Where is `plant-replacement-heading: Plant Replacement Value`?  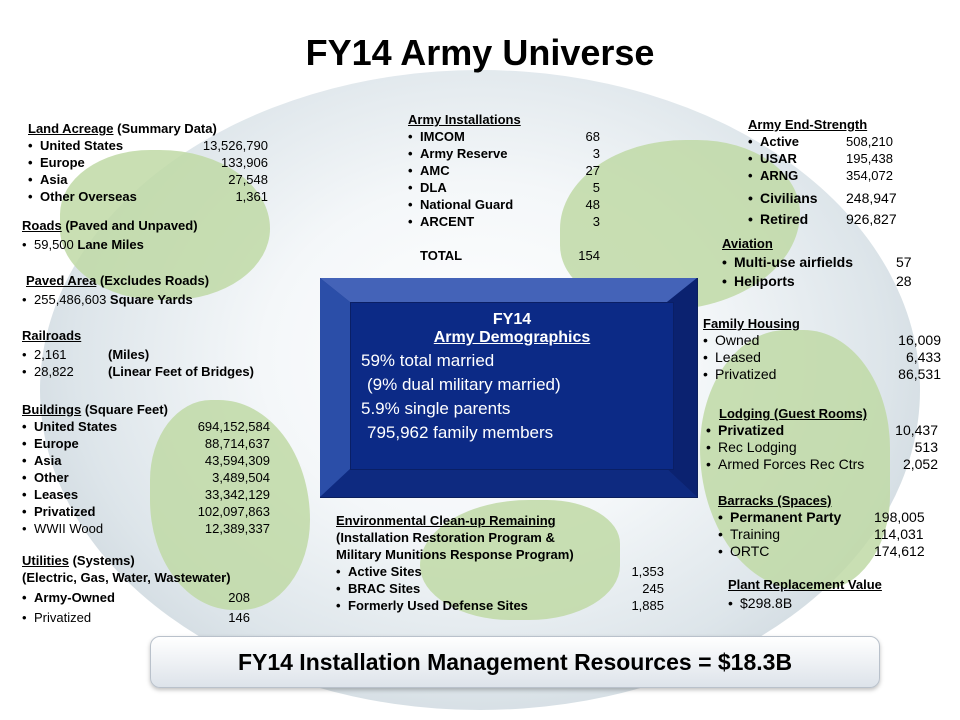
plant-replacement-heading: Plant Replacement Value is located at coordinates (805, 584).